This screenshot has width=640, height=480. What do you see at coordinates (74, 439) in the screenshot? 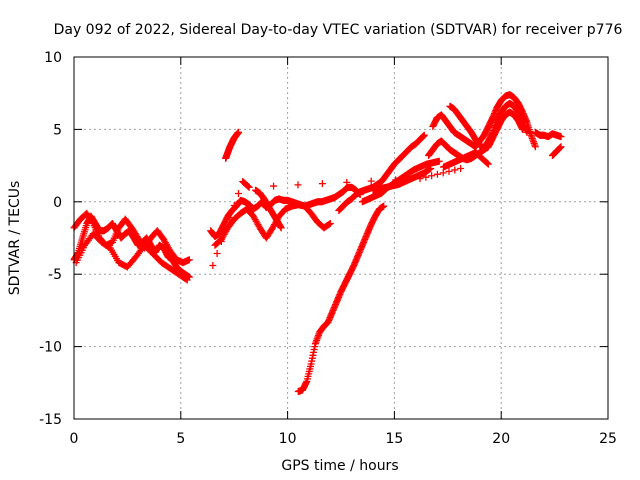
I see `x-tick-label: 0` at bounding box center [74, 439].